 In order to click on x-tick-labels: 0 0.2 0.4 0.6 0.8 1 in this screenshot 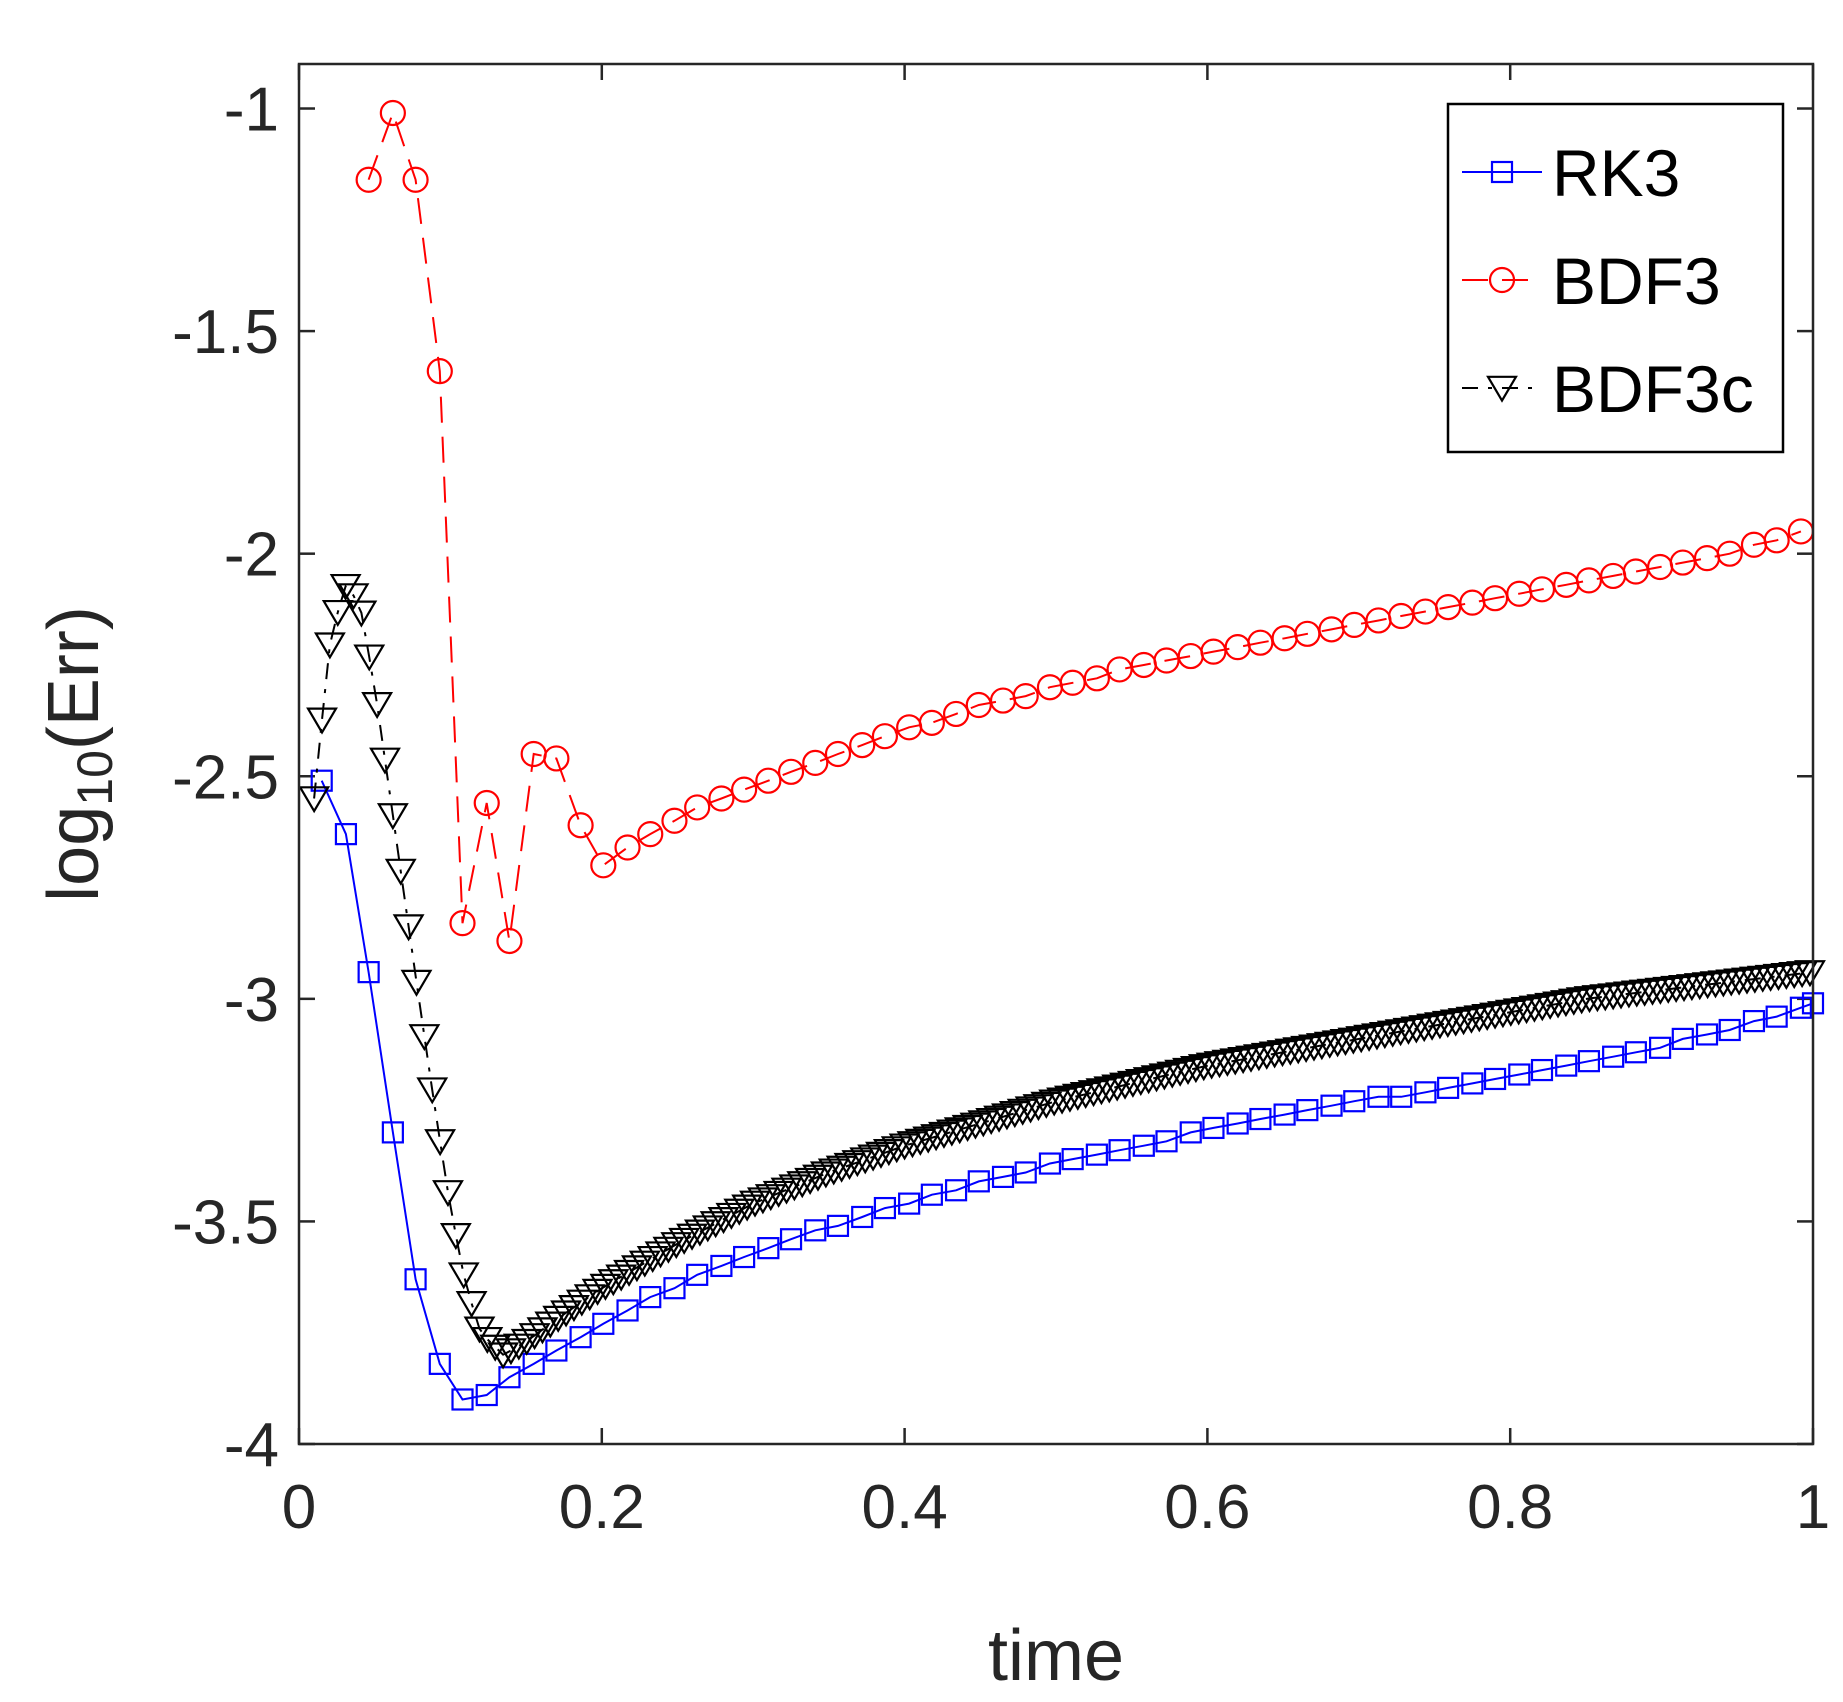, I will do `click(1056, 1507)`.